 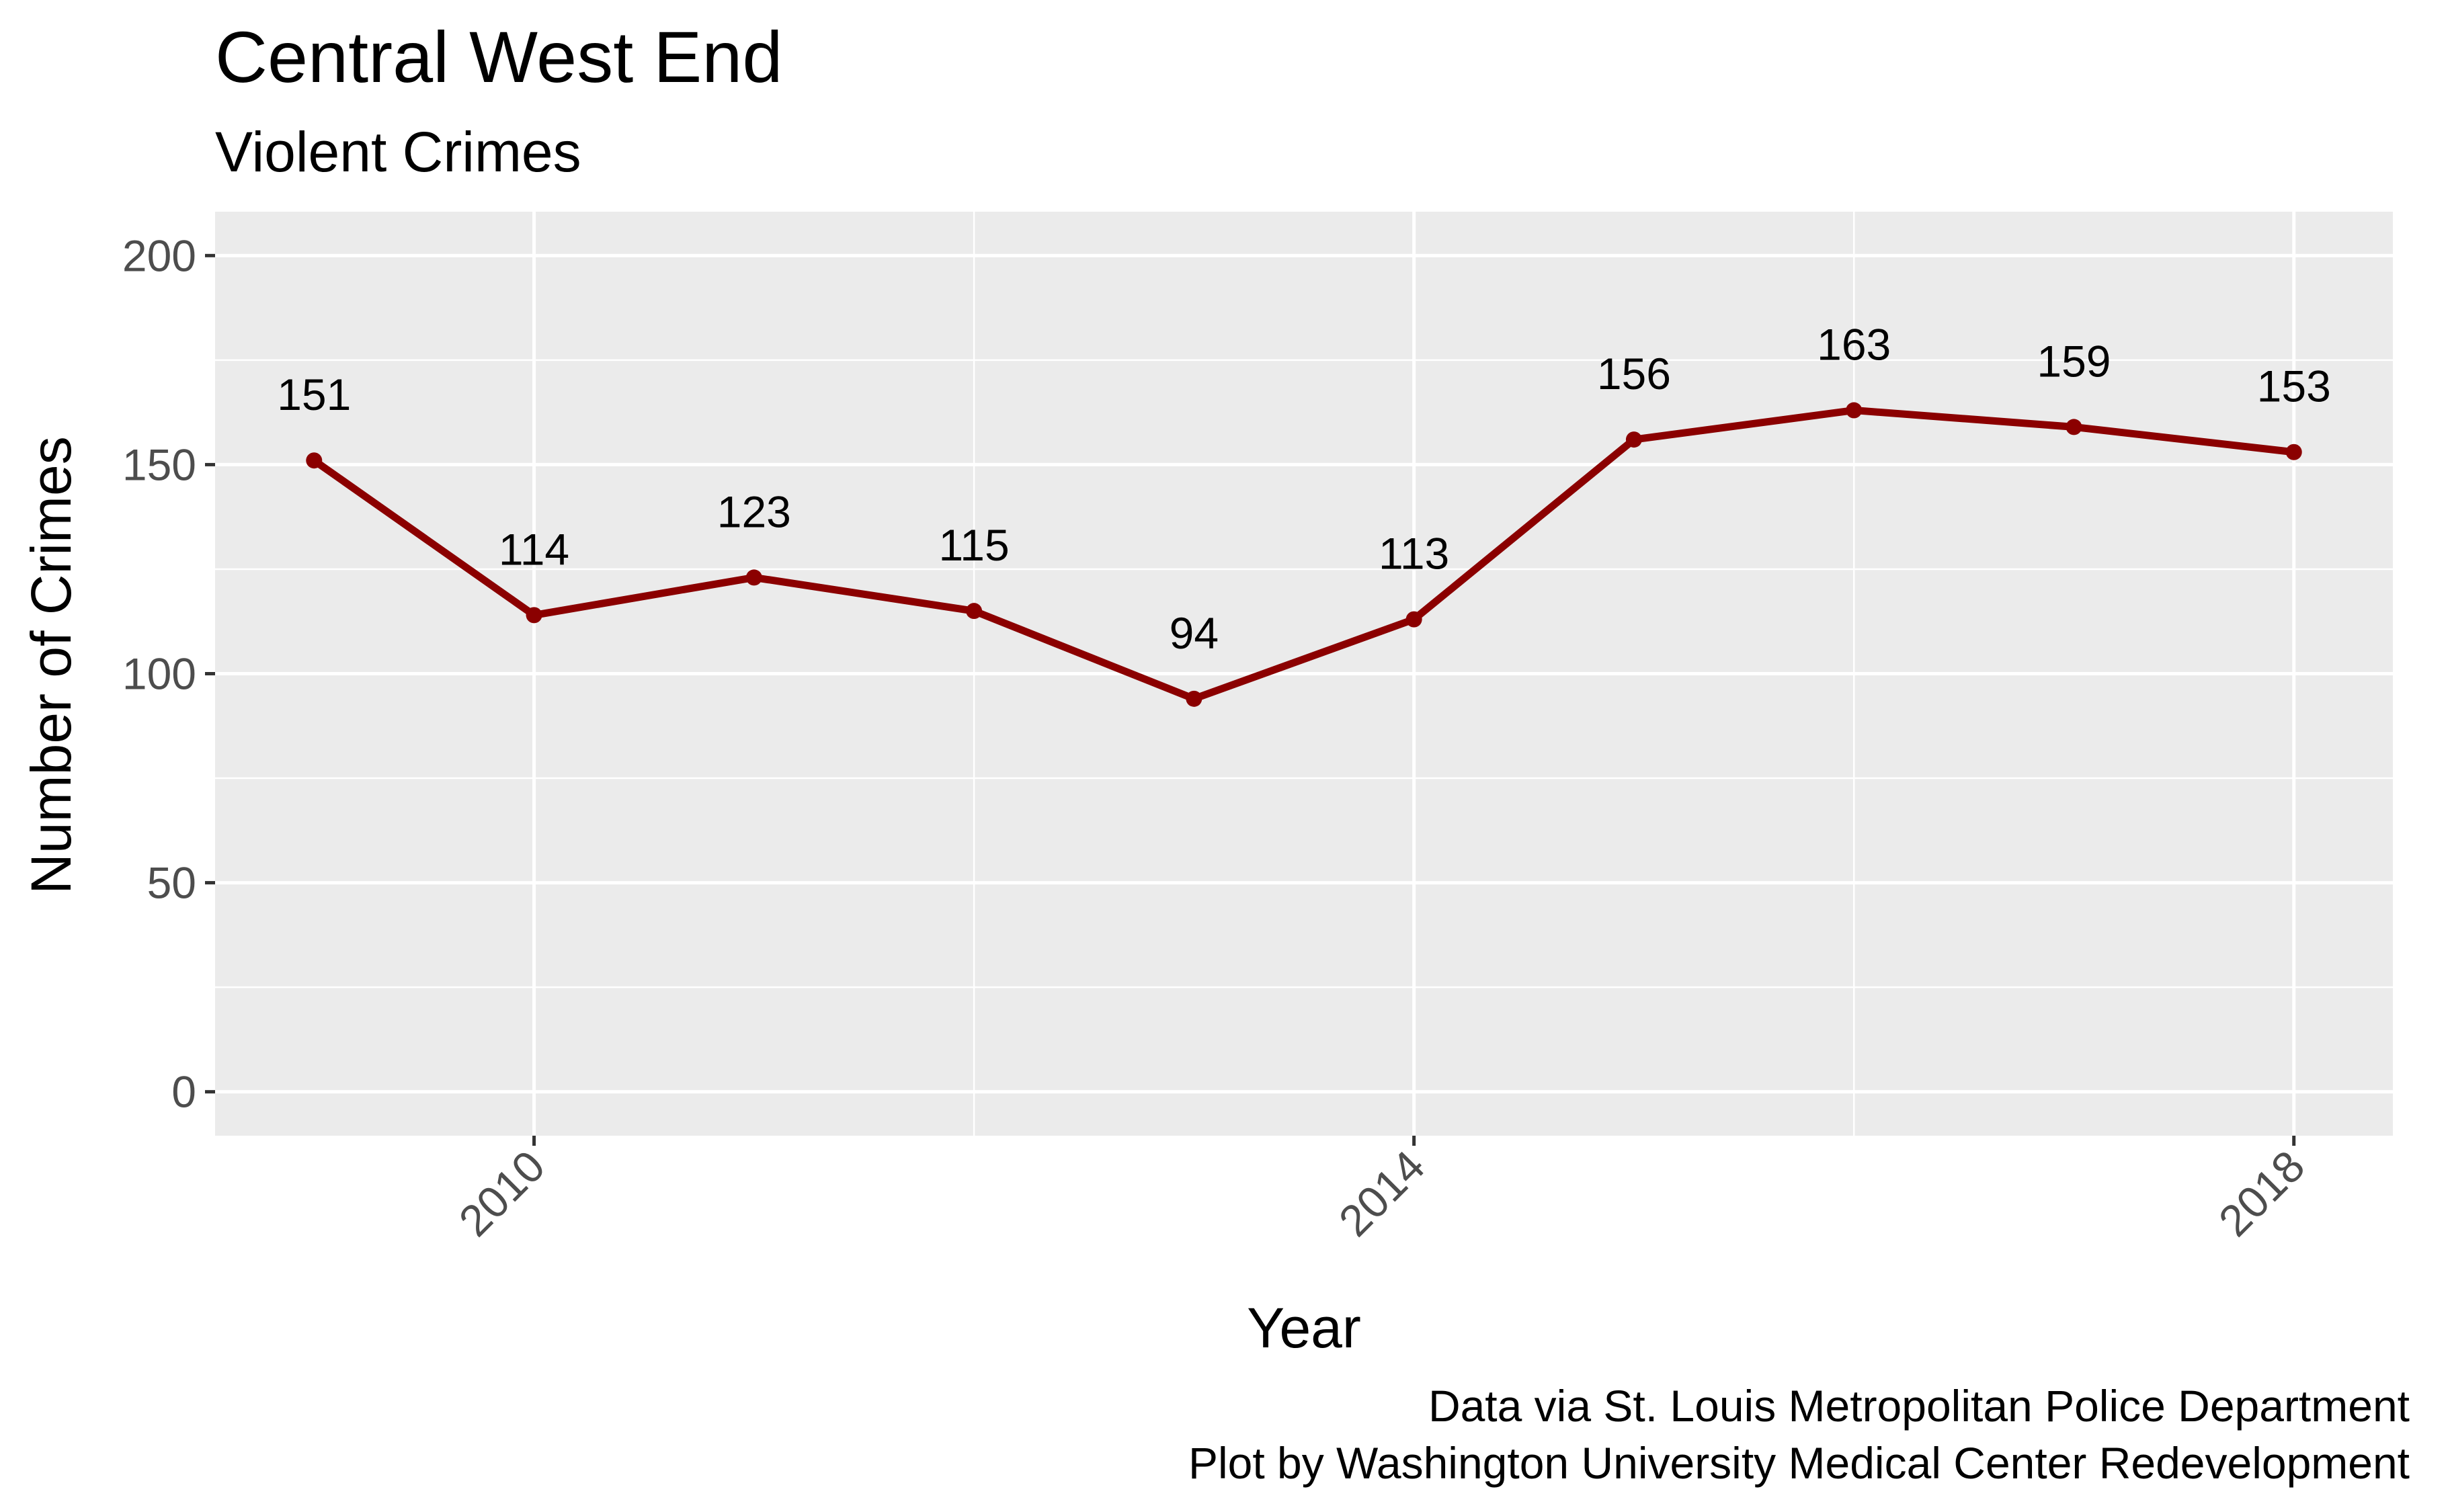 I want to click on data-label: 114, so click(x=534, y=549).